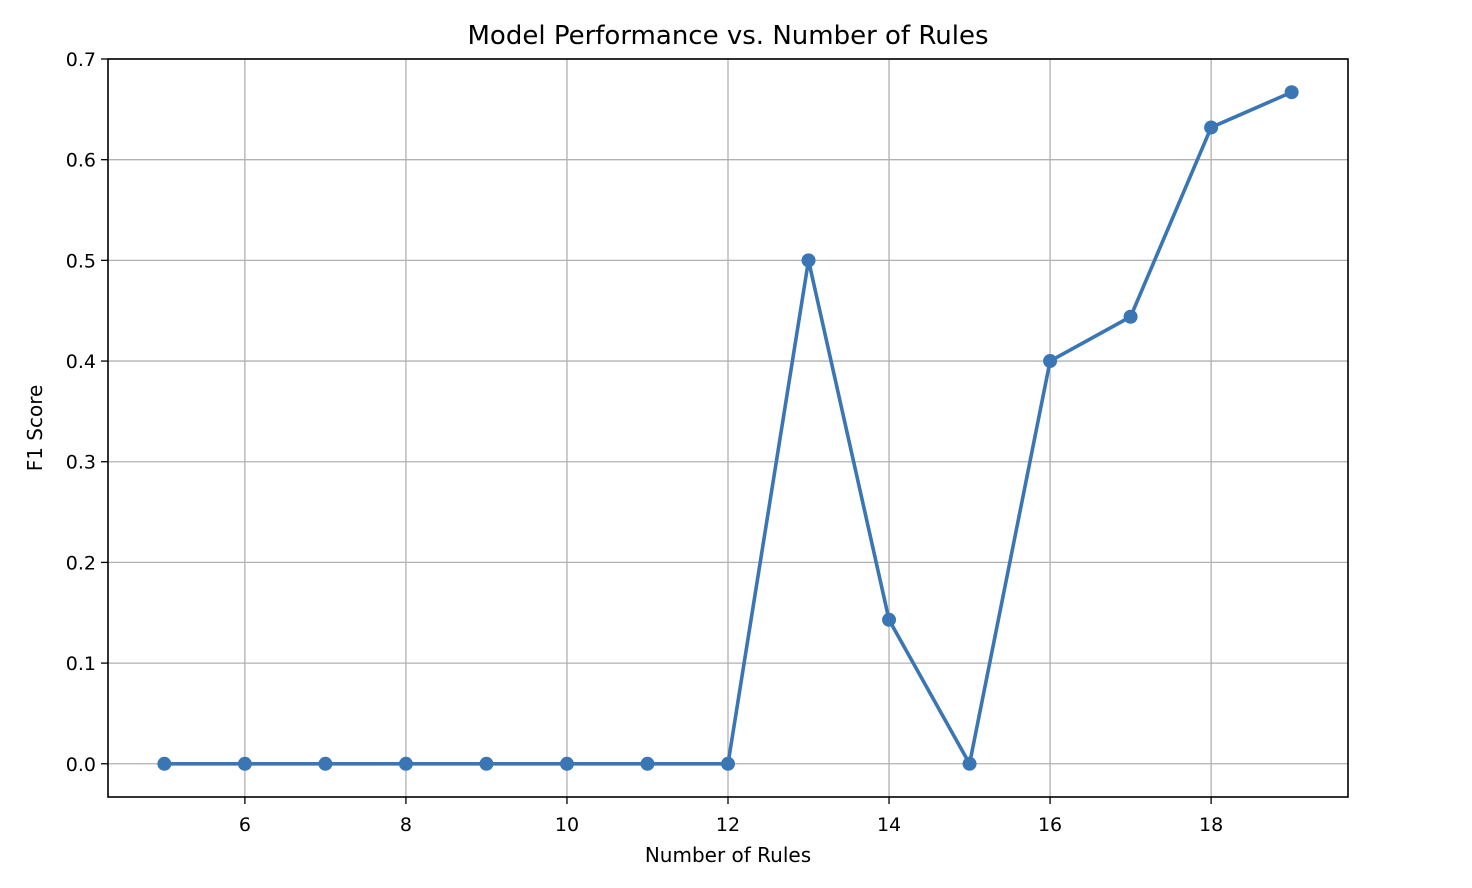  I want to click on x-tick-label: 10, so click(567, 825).